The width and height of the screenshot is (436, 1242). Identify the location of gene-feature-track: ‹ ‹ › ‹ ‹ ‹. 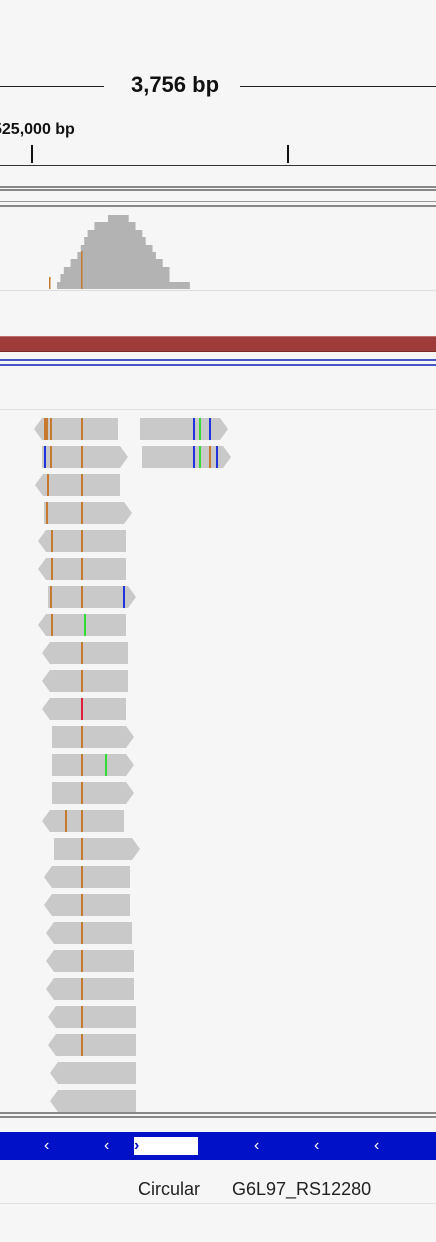
(218, 1146).